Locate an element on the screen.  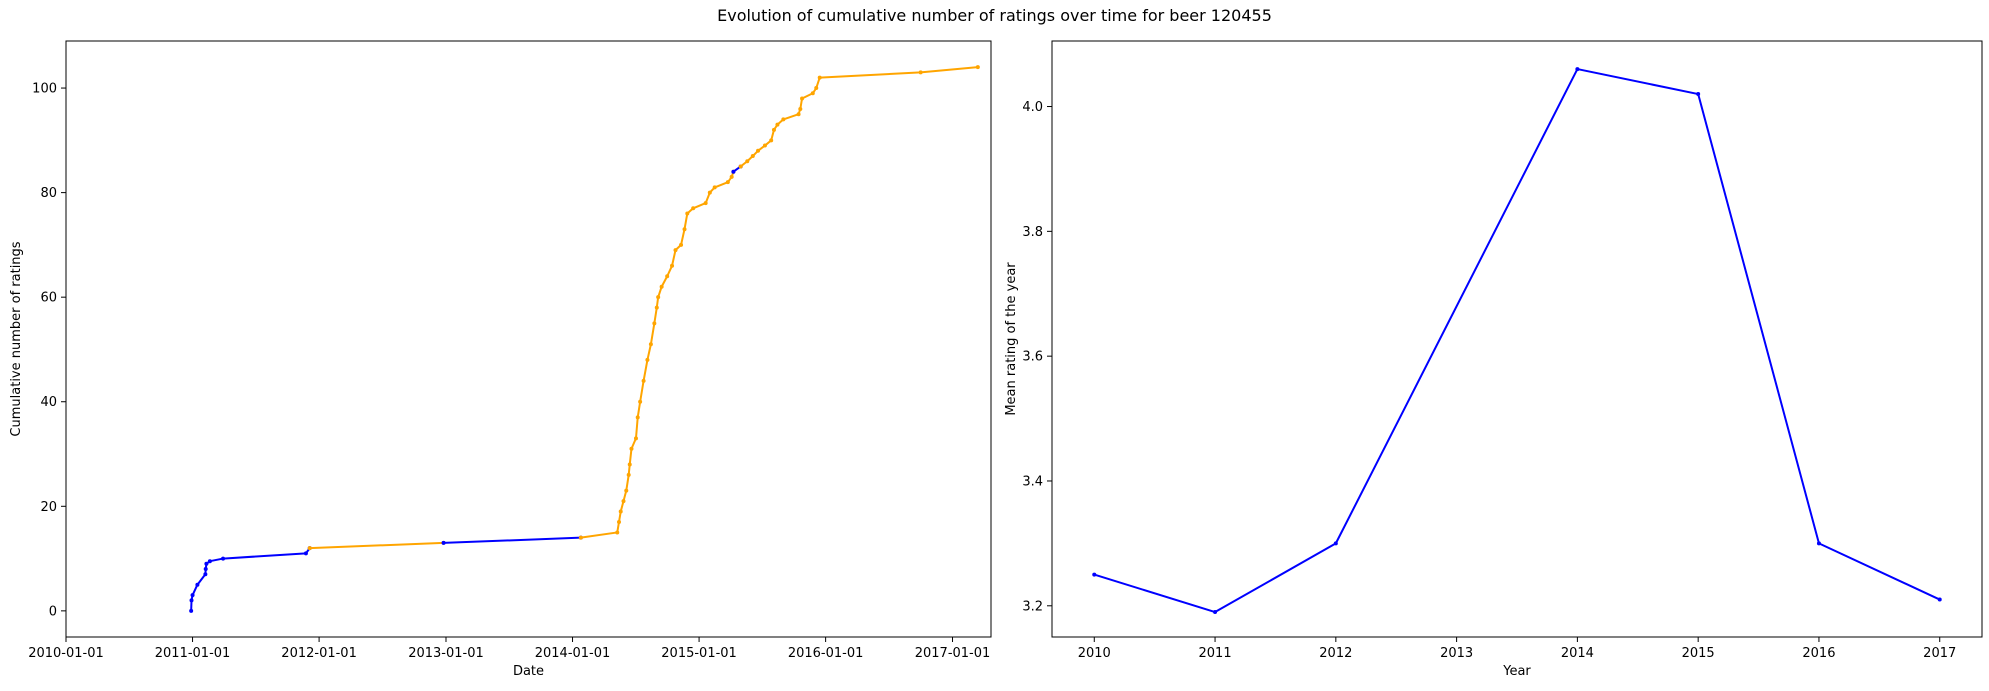
y-tick-label: 20 is located at coordinates (48, 507).